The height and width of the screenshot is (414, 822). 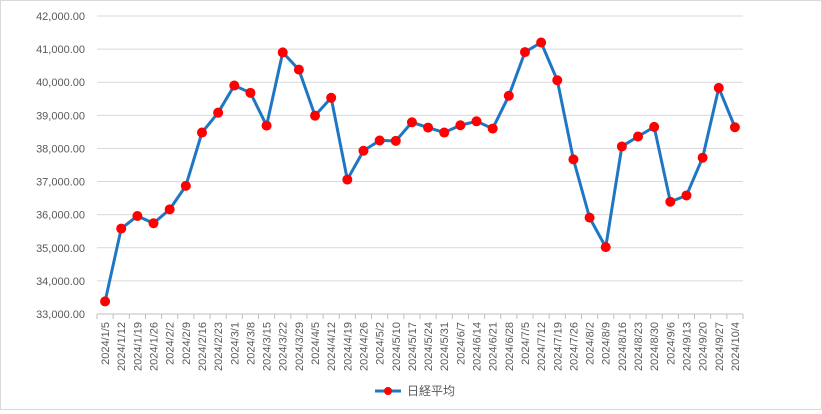 What do you see at coordinates (687, 346) in the screenshot?
I see `x-tick-label: 2024/9/13` at bounding box center [687, 346].